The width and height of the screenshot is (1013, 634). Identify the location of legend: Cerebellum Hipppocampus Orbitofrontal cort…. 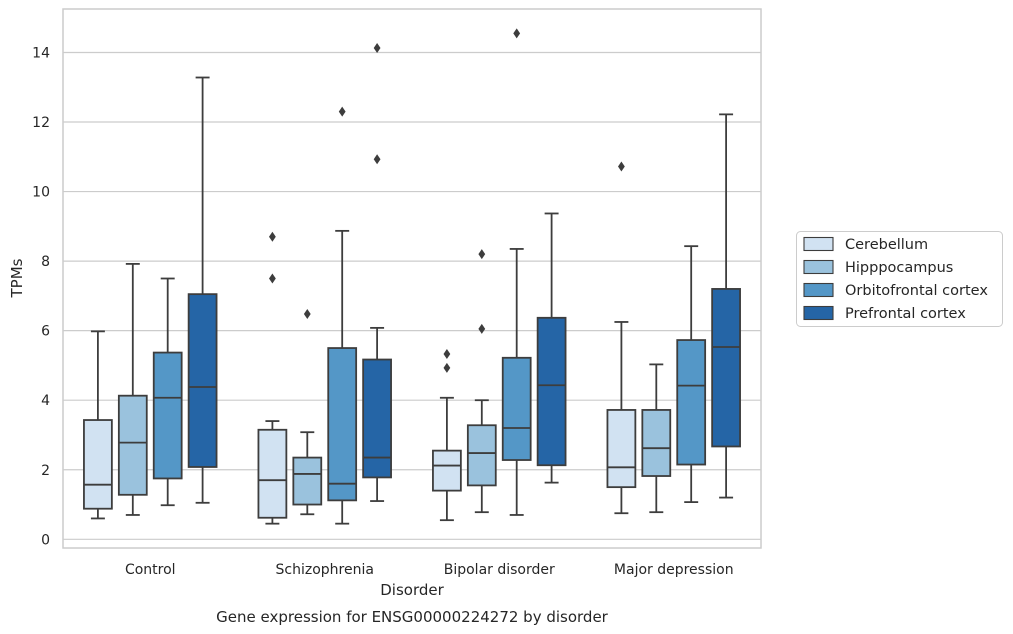
(899, 279).